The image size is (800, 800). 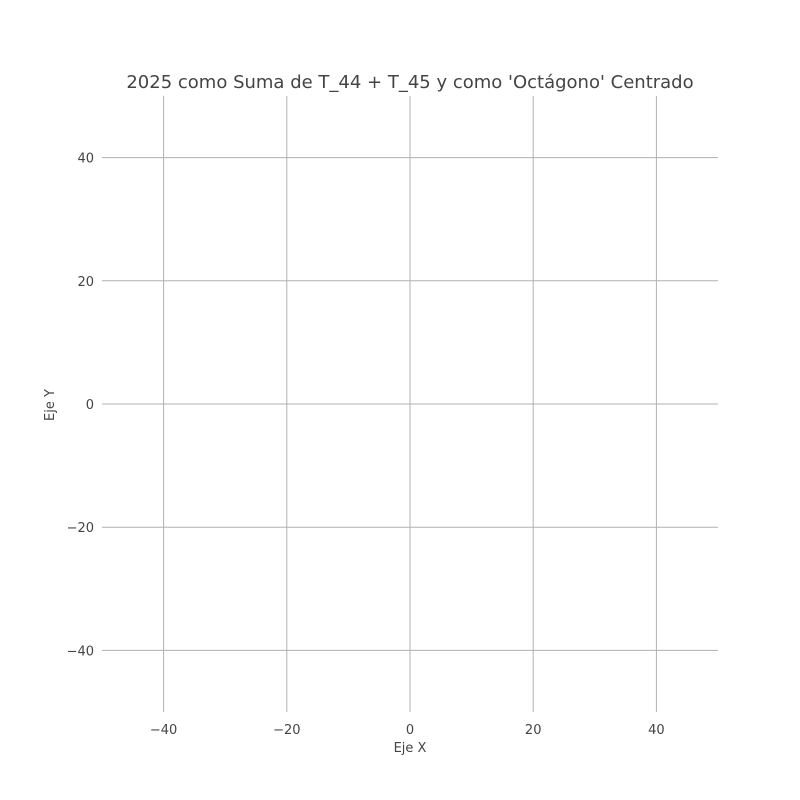 What do you see at coordinates (410, 730) in the screenshot?
I see `x-tick-label: 0` at bounding box center [410, 730].